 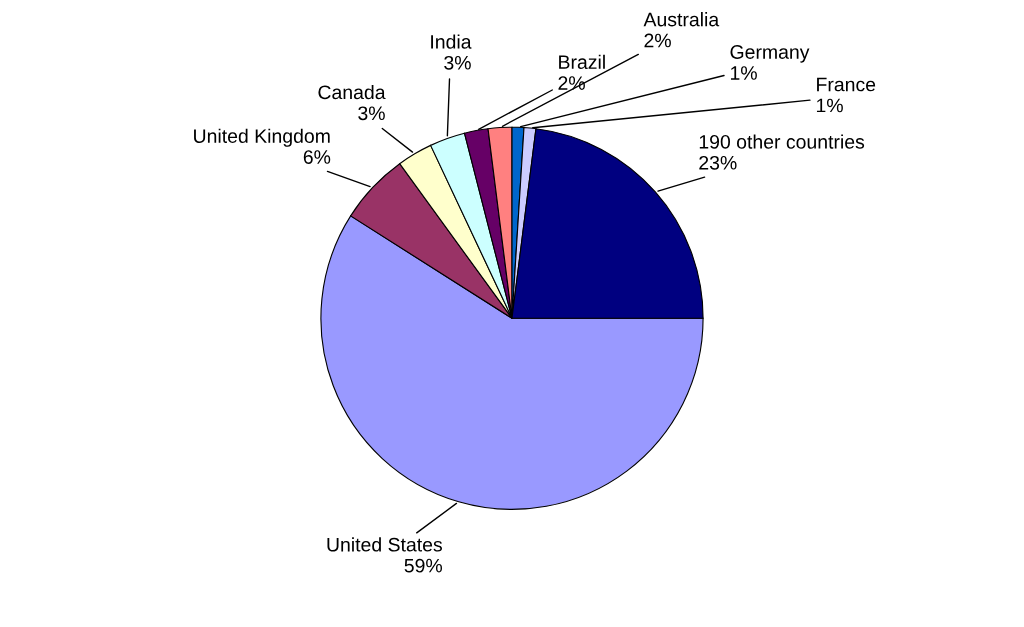 I want to click on data-label: 59%, so click(x=423, y=565).